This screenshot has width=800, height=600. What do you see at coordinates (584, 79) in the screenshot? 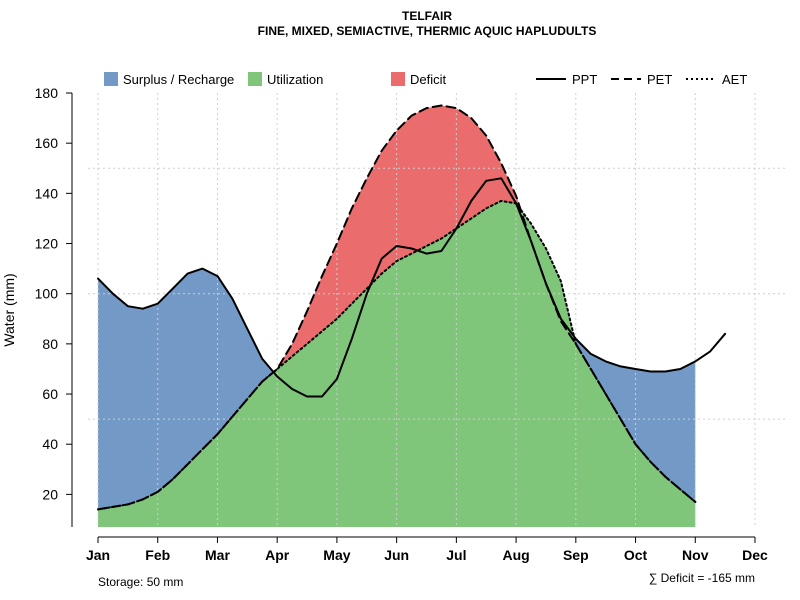
I see `legend-label-ppt: PPT` at bounding box center [584, 79].